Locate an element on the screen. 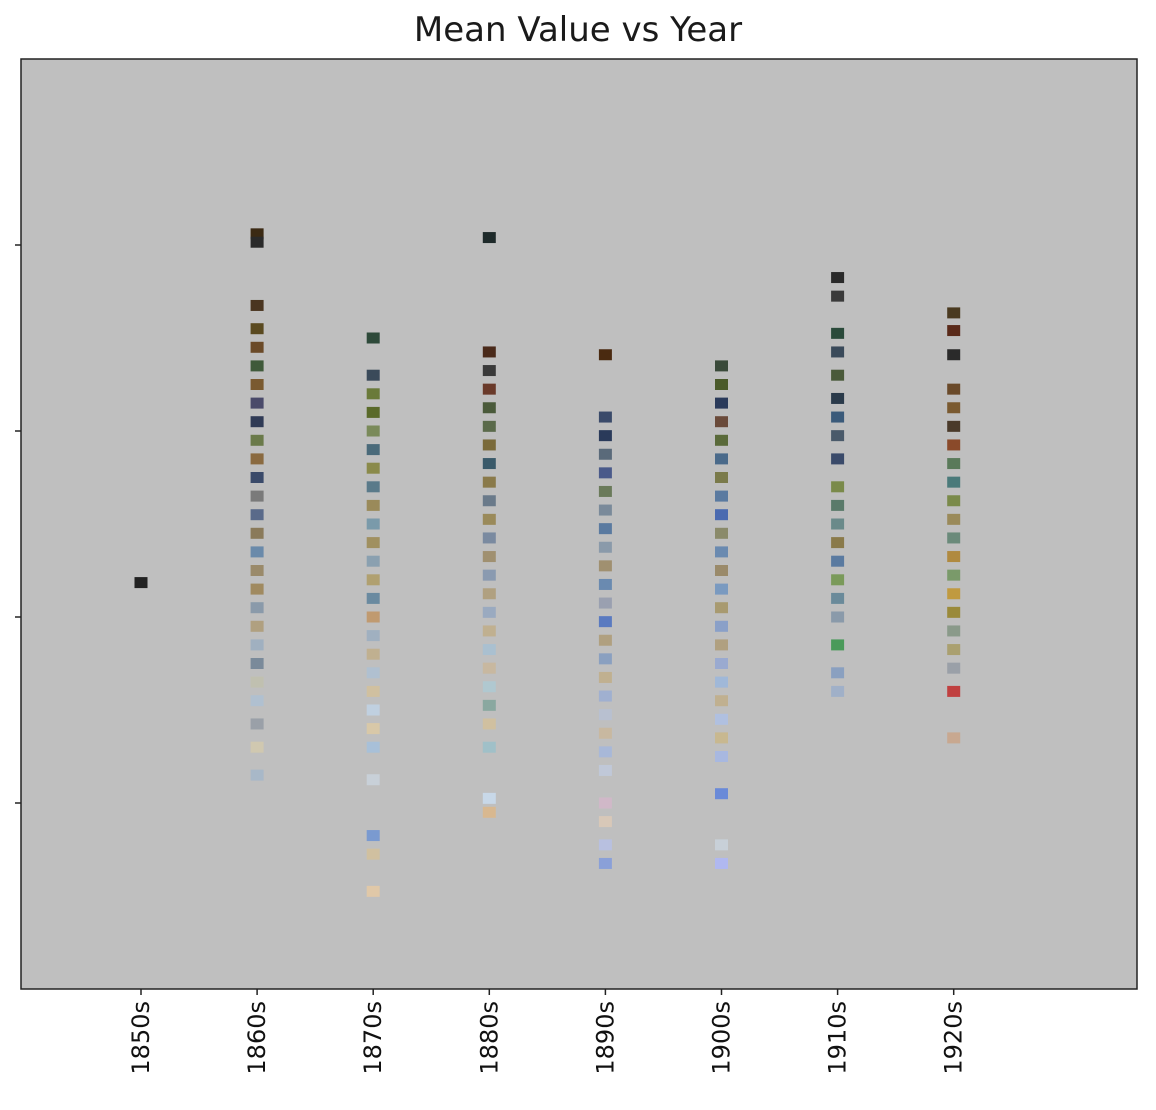 The width and height of the screenshot is (1156, 1110). x-tick-label-1920s: 1920s is located at coordinates (954, 1038).